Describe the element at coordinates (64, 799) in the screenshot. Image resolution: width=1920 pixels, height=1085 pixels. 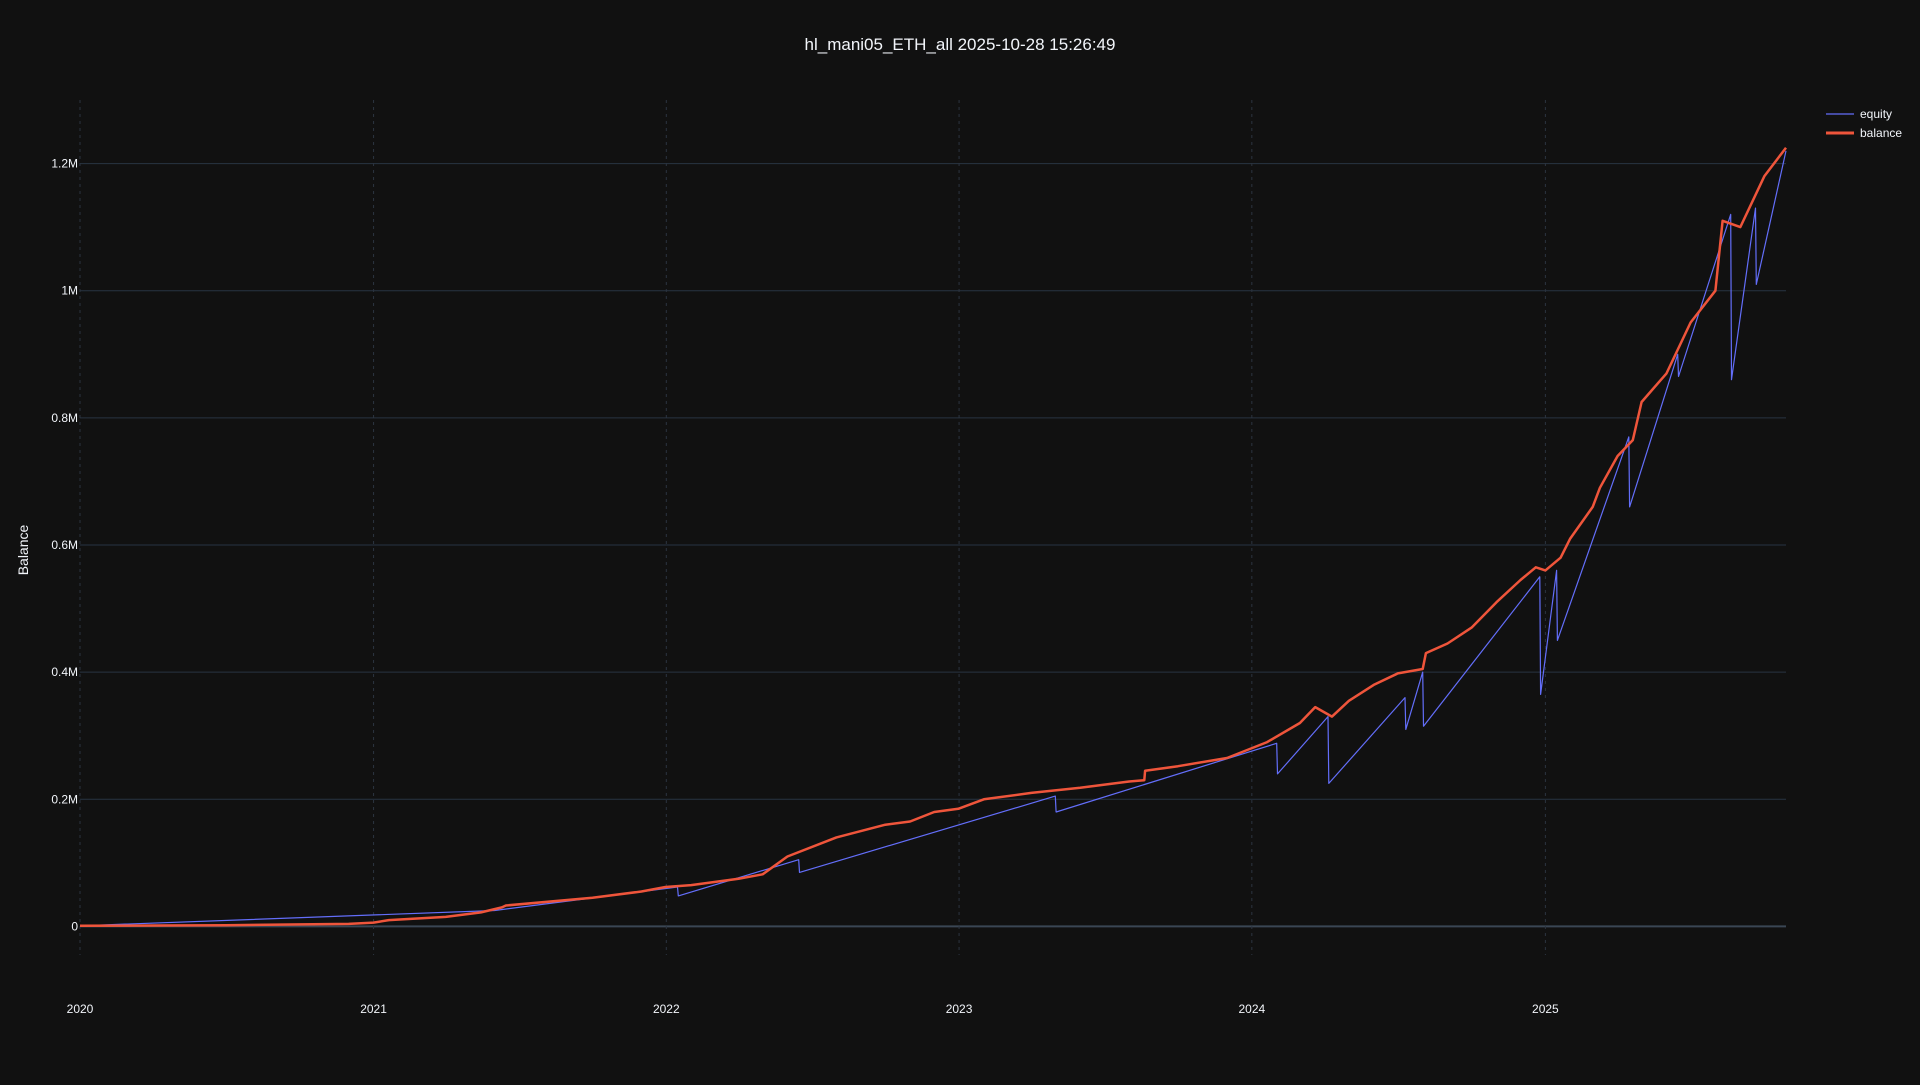
I see `y-tick-label: 0.2M` at that location.